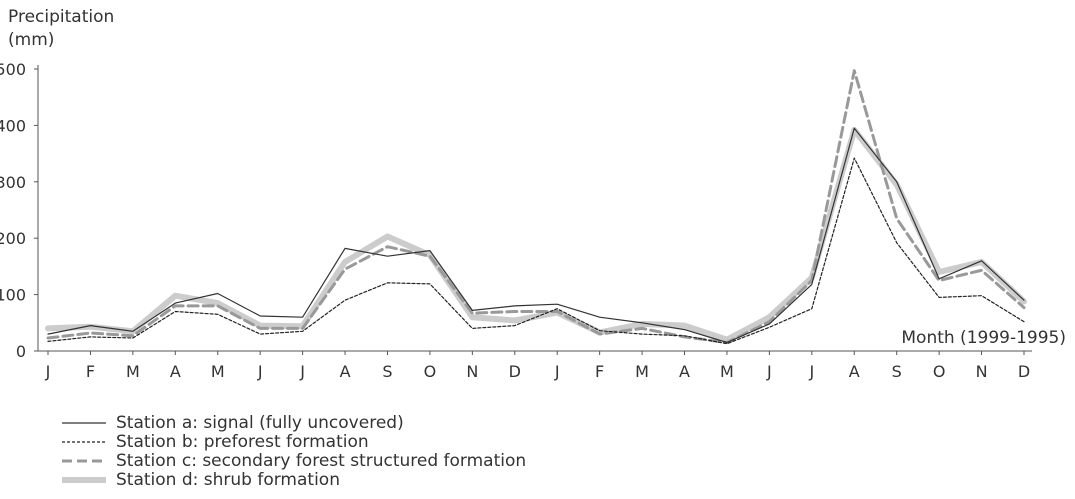 The image size is (1075, 499). What do you see at coordinates (13, 295) in the screenshot?
I see `y-tick-label: 100` at bounding box center [13, 295].